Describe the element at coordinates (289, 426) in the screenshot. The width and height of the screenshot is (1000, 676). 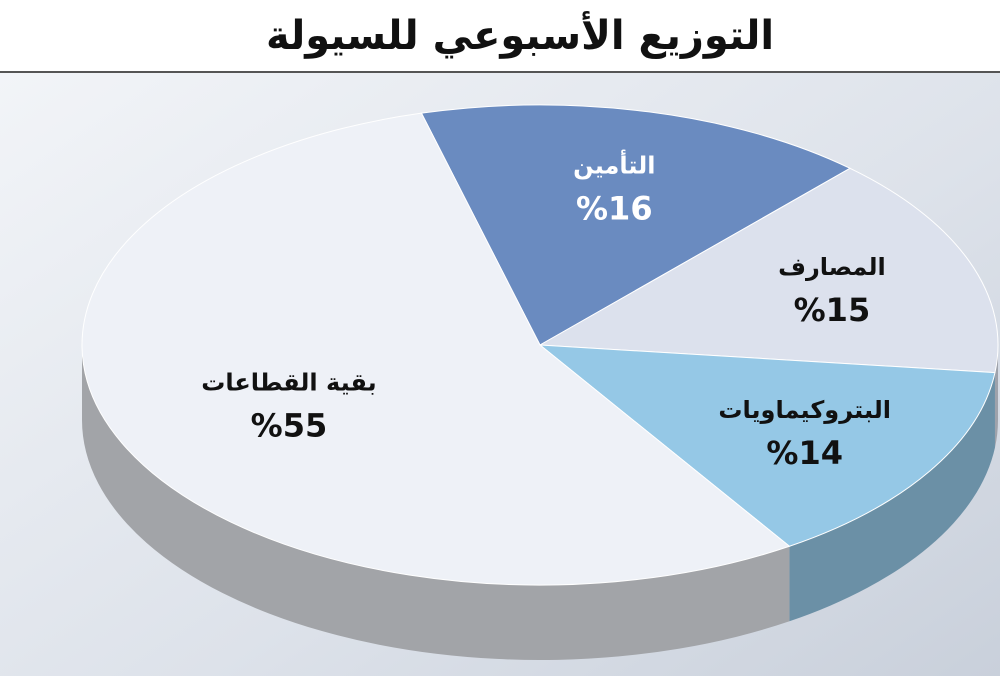
I see `value-label: %55` at that location.